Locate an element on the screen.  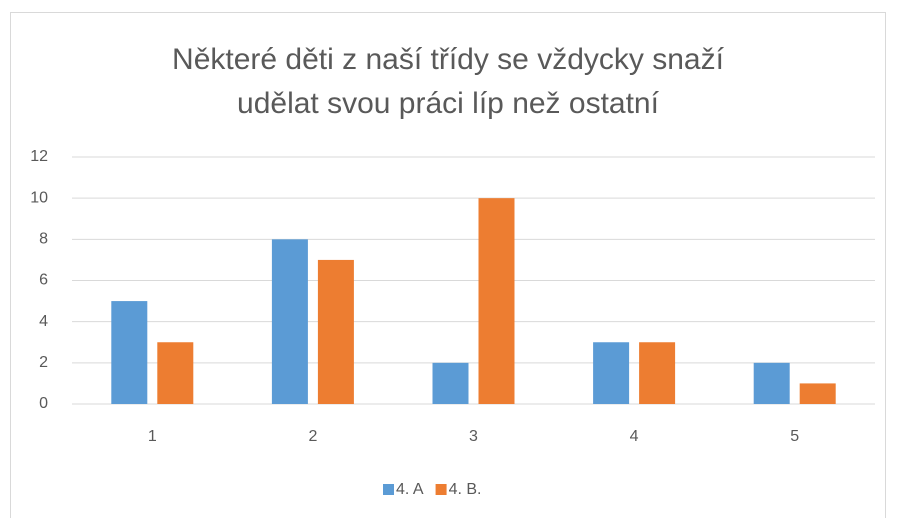
y-tick-label: 4 is located at coordinates (43, 321).